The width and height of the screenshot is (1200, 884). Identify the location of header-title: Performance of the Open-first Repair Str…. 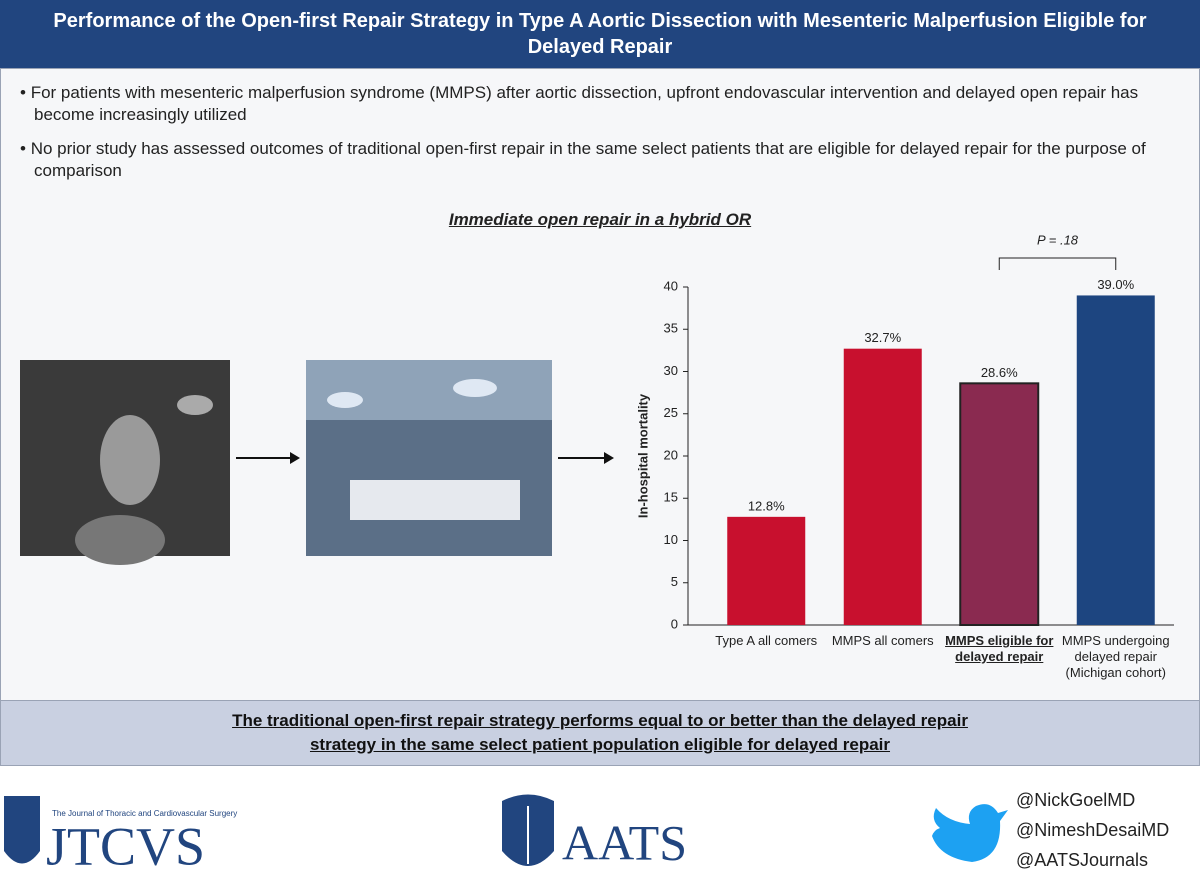
(600, 34).